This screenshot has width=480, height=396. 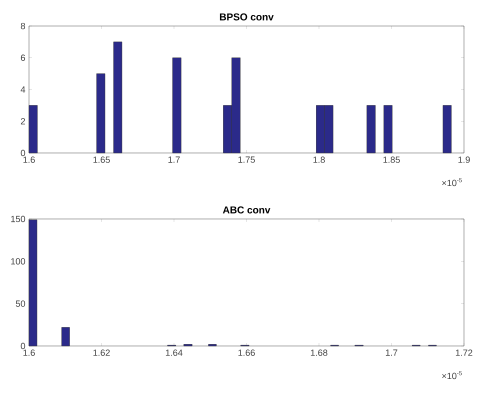 I want to click on y-tick-label: 50, so click(x=21, y=303).